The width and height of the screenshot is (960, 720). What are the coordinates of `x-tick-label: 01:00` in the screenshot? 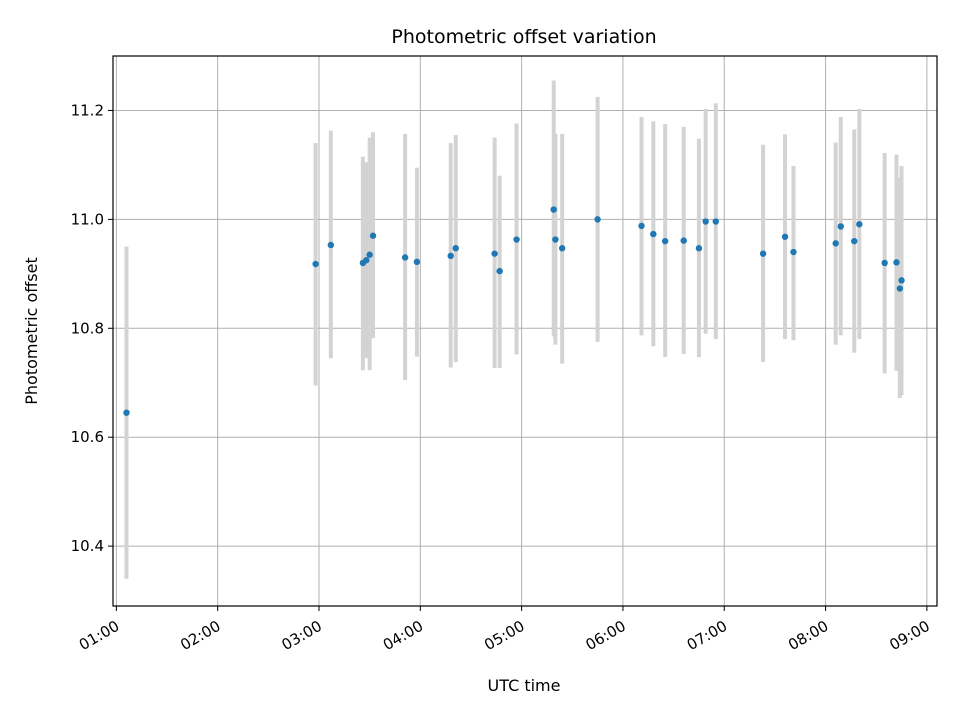 It's located at (99, 635).